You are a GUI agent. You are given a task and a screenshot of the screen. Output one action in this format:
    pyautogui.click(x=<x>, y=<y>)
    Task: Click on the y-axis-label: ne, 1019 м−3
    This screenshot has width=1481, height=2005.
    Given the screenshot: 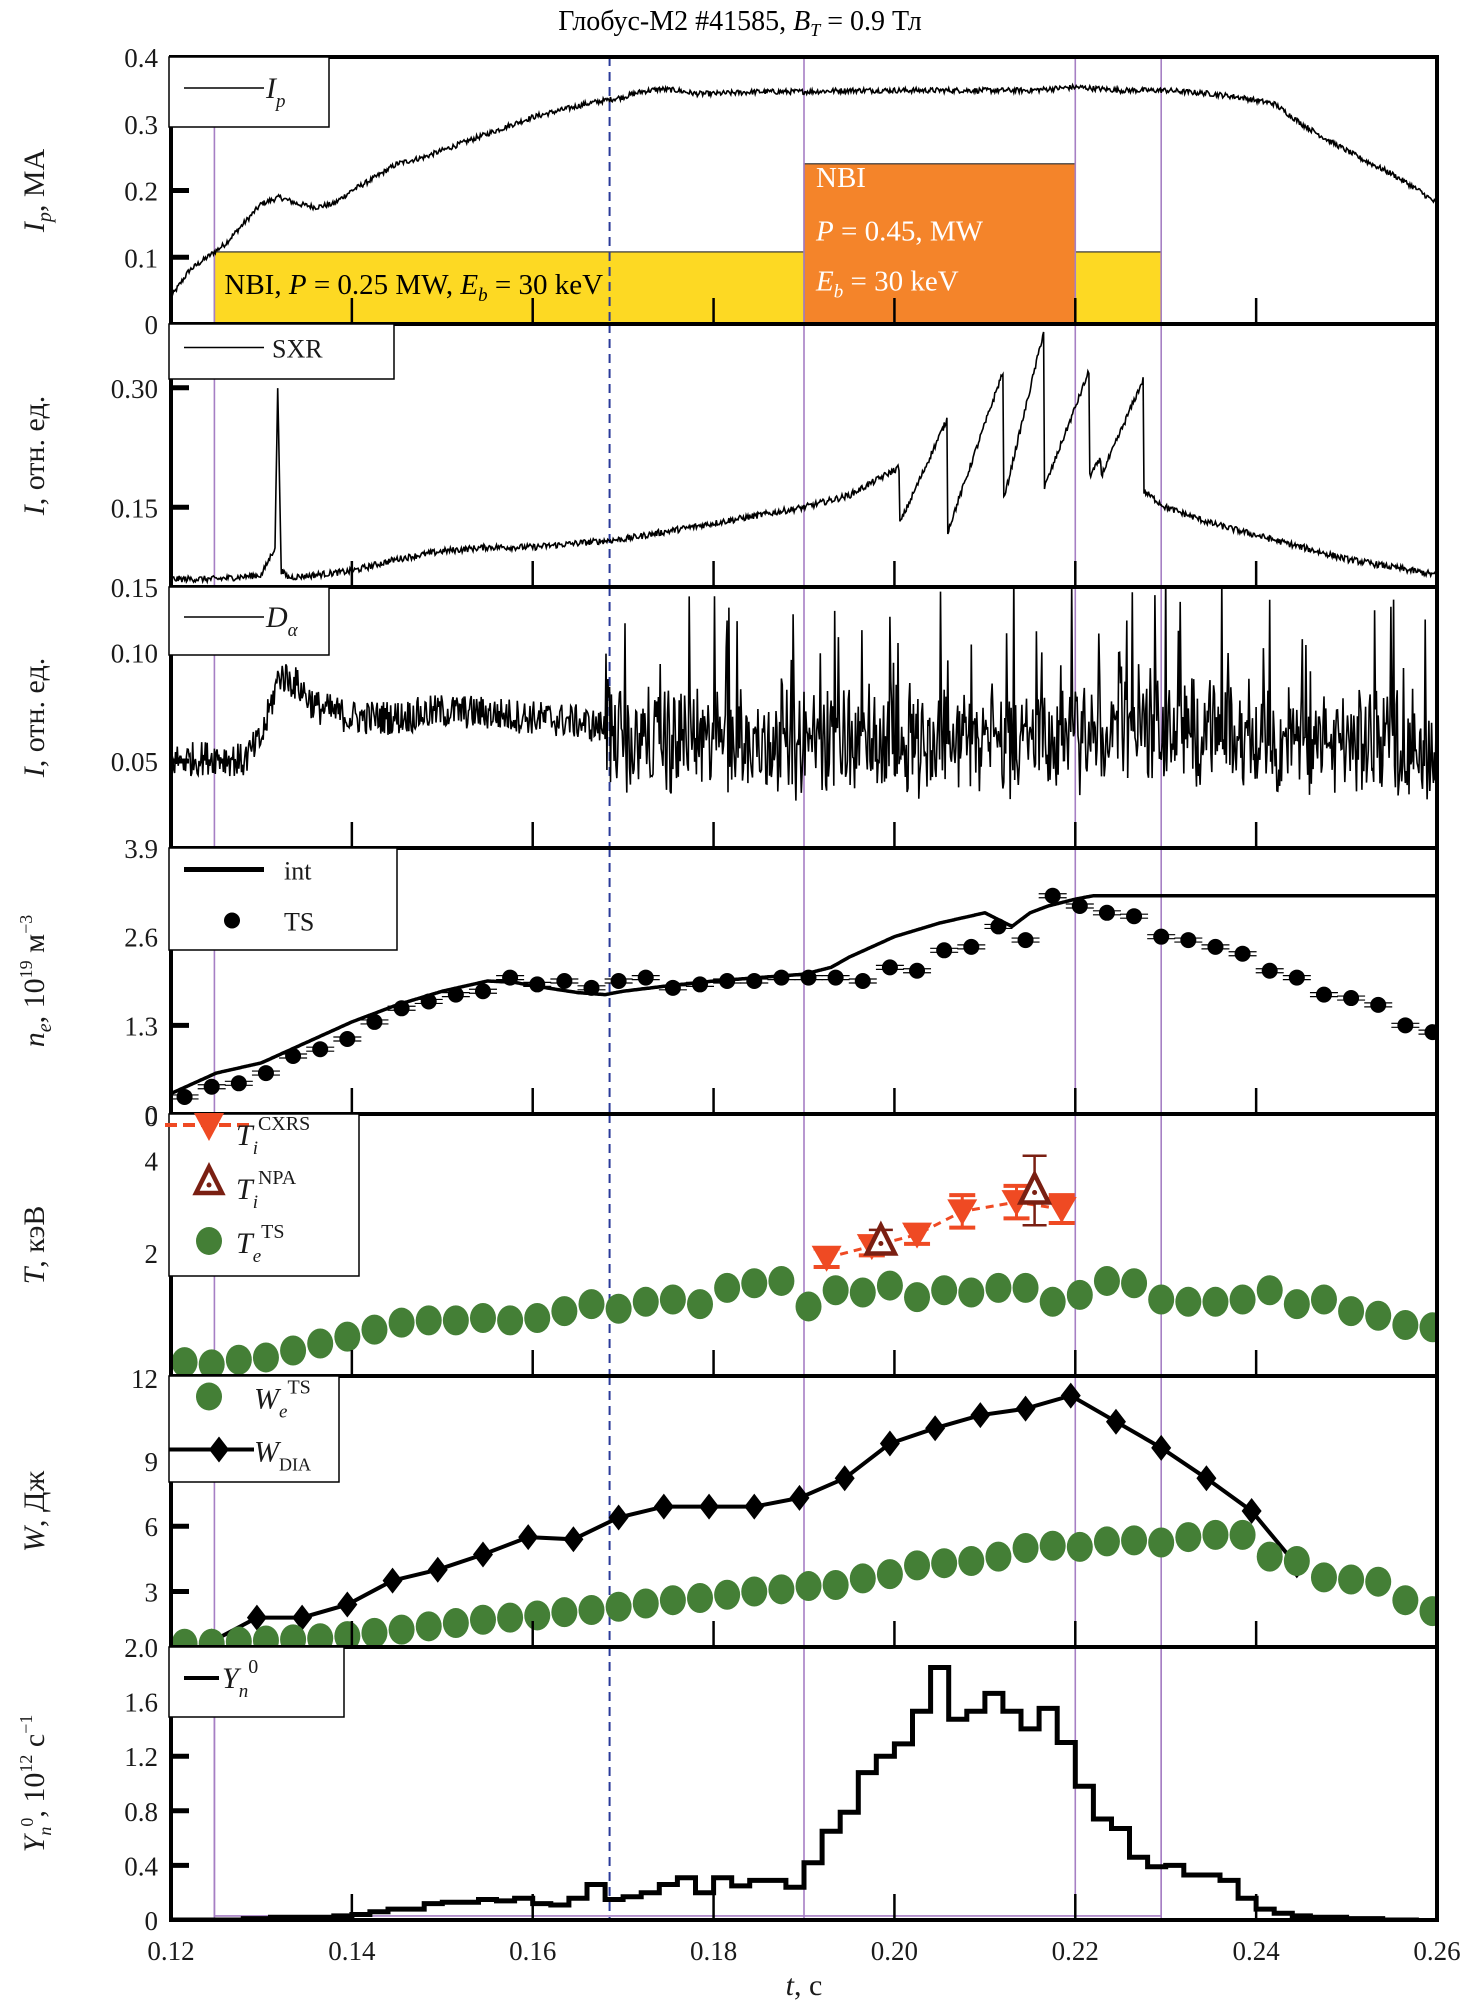 What is the action you would take?
    pyautogui.click(x=36, y=981)
    